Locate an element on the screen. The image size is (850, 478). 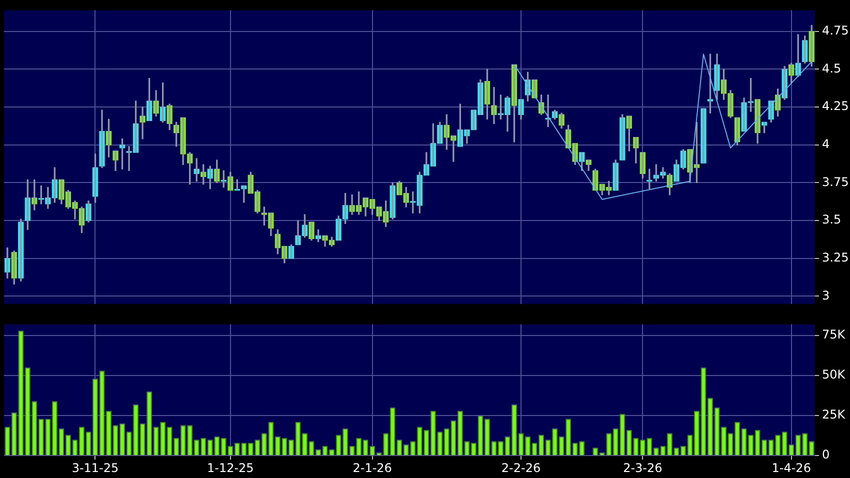
x-tick-label: 3-11-25 is located at coordinates (95, 467).